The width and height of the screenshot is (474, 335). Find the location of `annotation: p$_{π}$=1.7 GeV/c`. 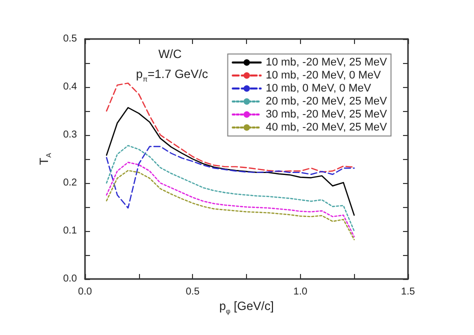

annotation: p$_{π}$=1.7 GeV/c is located at coordinates (172, 75).